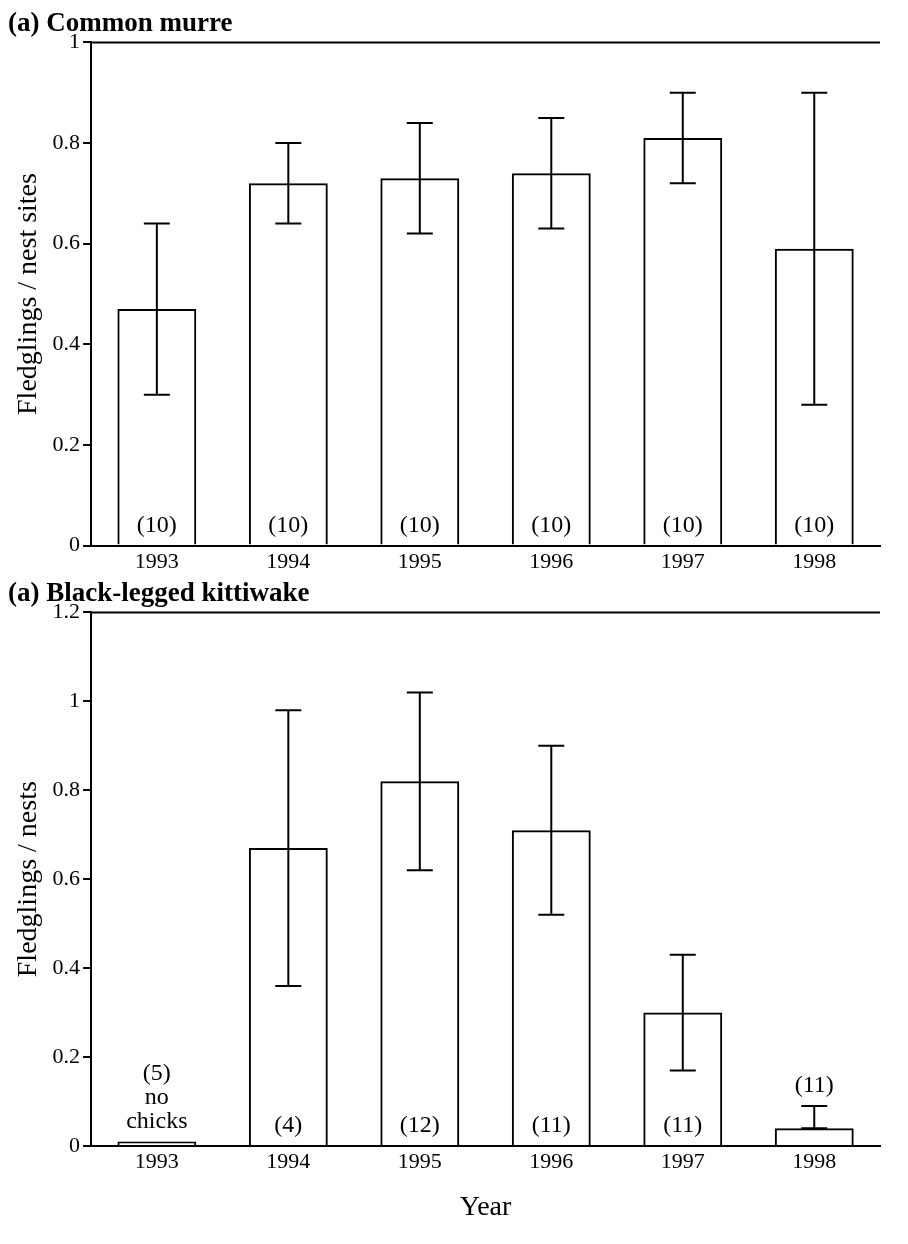 This screenshot has width=908, height=1244. I want to click on y-axis-title: Fledglings / nests, so click(27, 879).